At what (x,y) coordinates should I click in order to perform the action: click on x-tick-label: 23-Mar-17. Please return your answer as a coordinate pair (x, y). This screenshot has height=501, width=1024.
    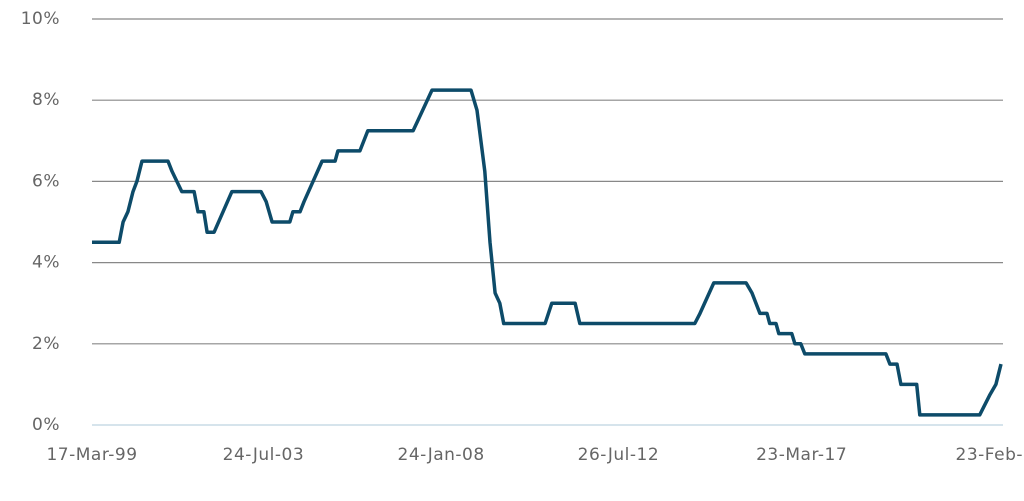
    Looking at the image, I should click on (801, 455).